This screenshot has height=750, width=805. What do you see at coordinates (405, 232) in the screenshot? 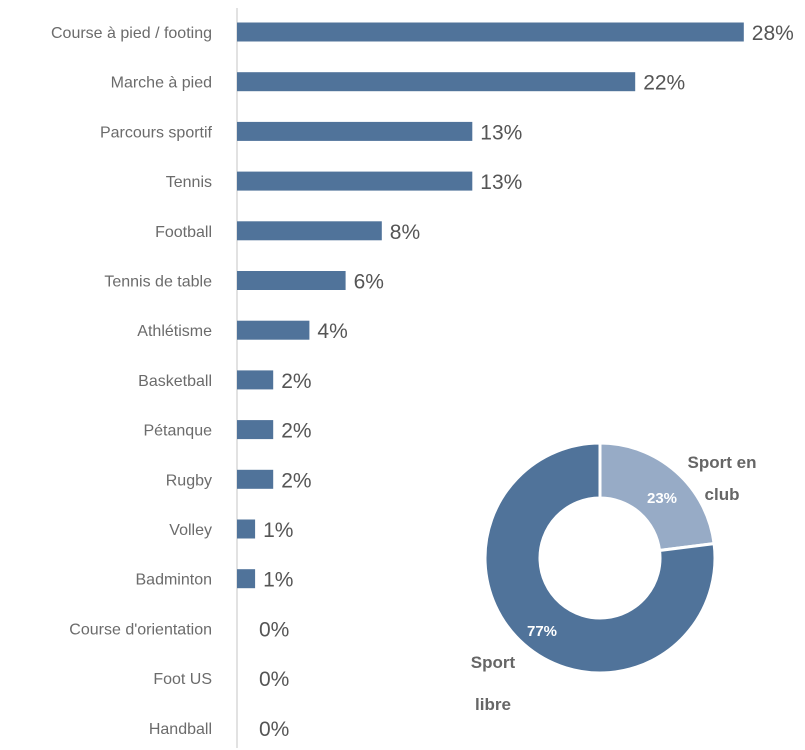
I see `value-label: 8%` at bounding box center [405, 232].